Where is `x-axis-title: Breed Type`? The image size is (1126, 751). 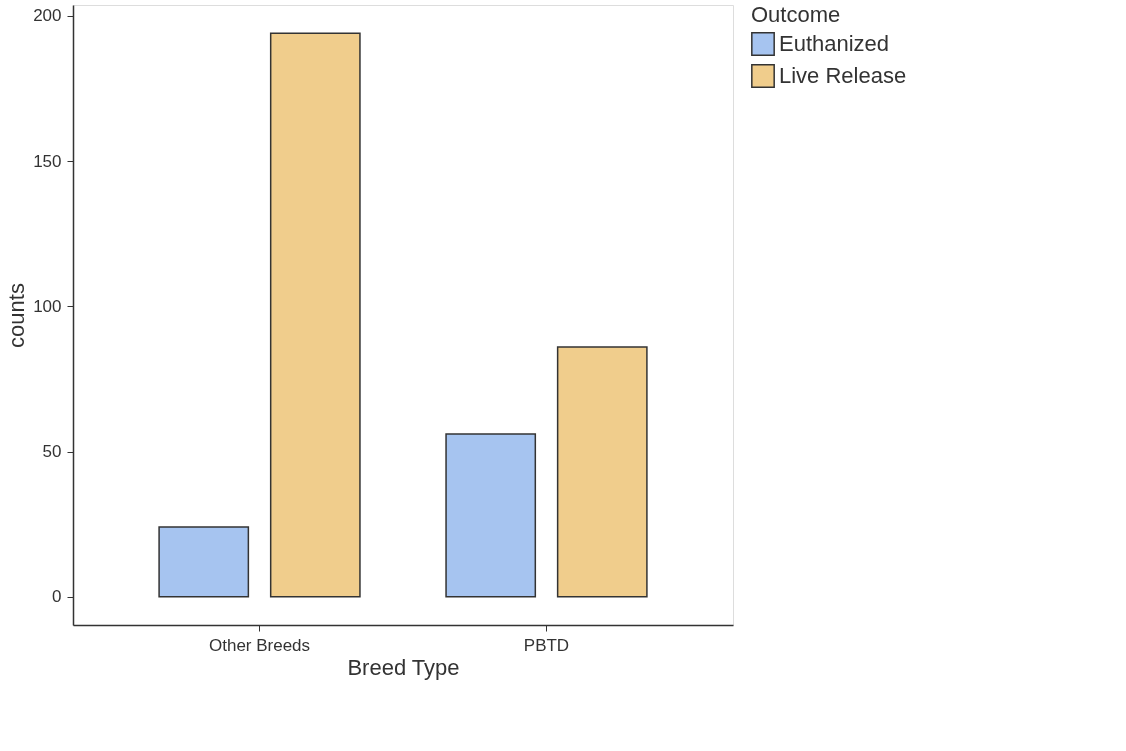
x-axis-title: Breed Type is located at coordinates (403, 667).